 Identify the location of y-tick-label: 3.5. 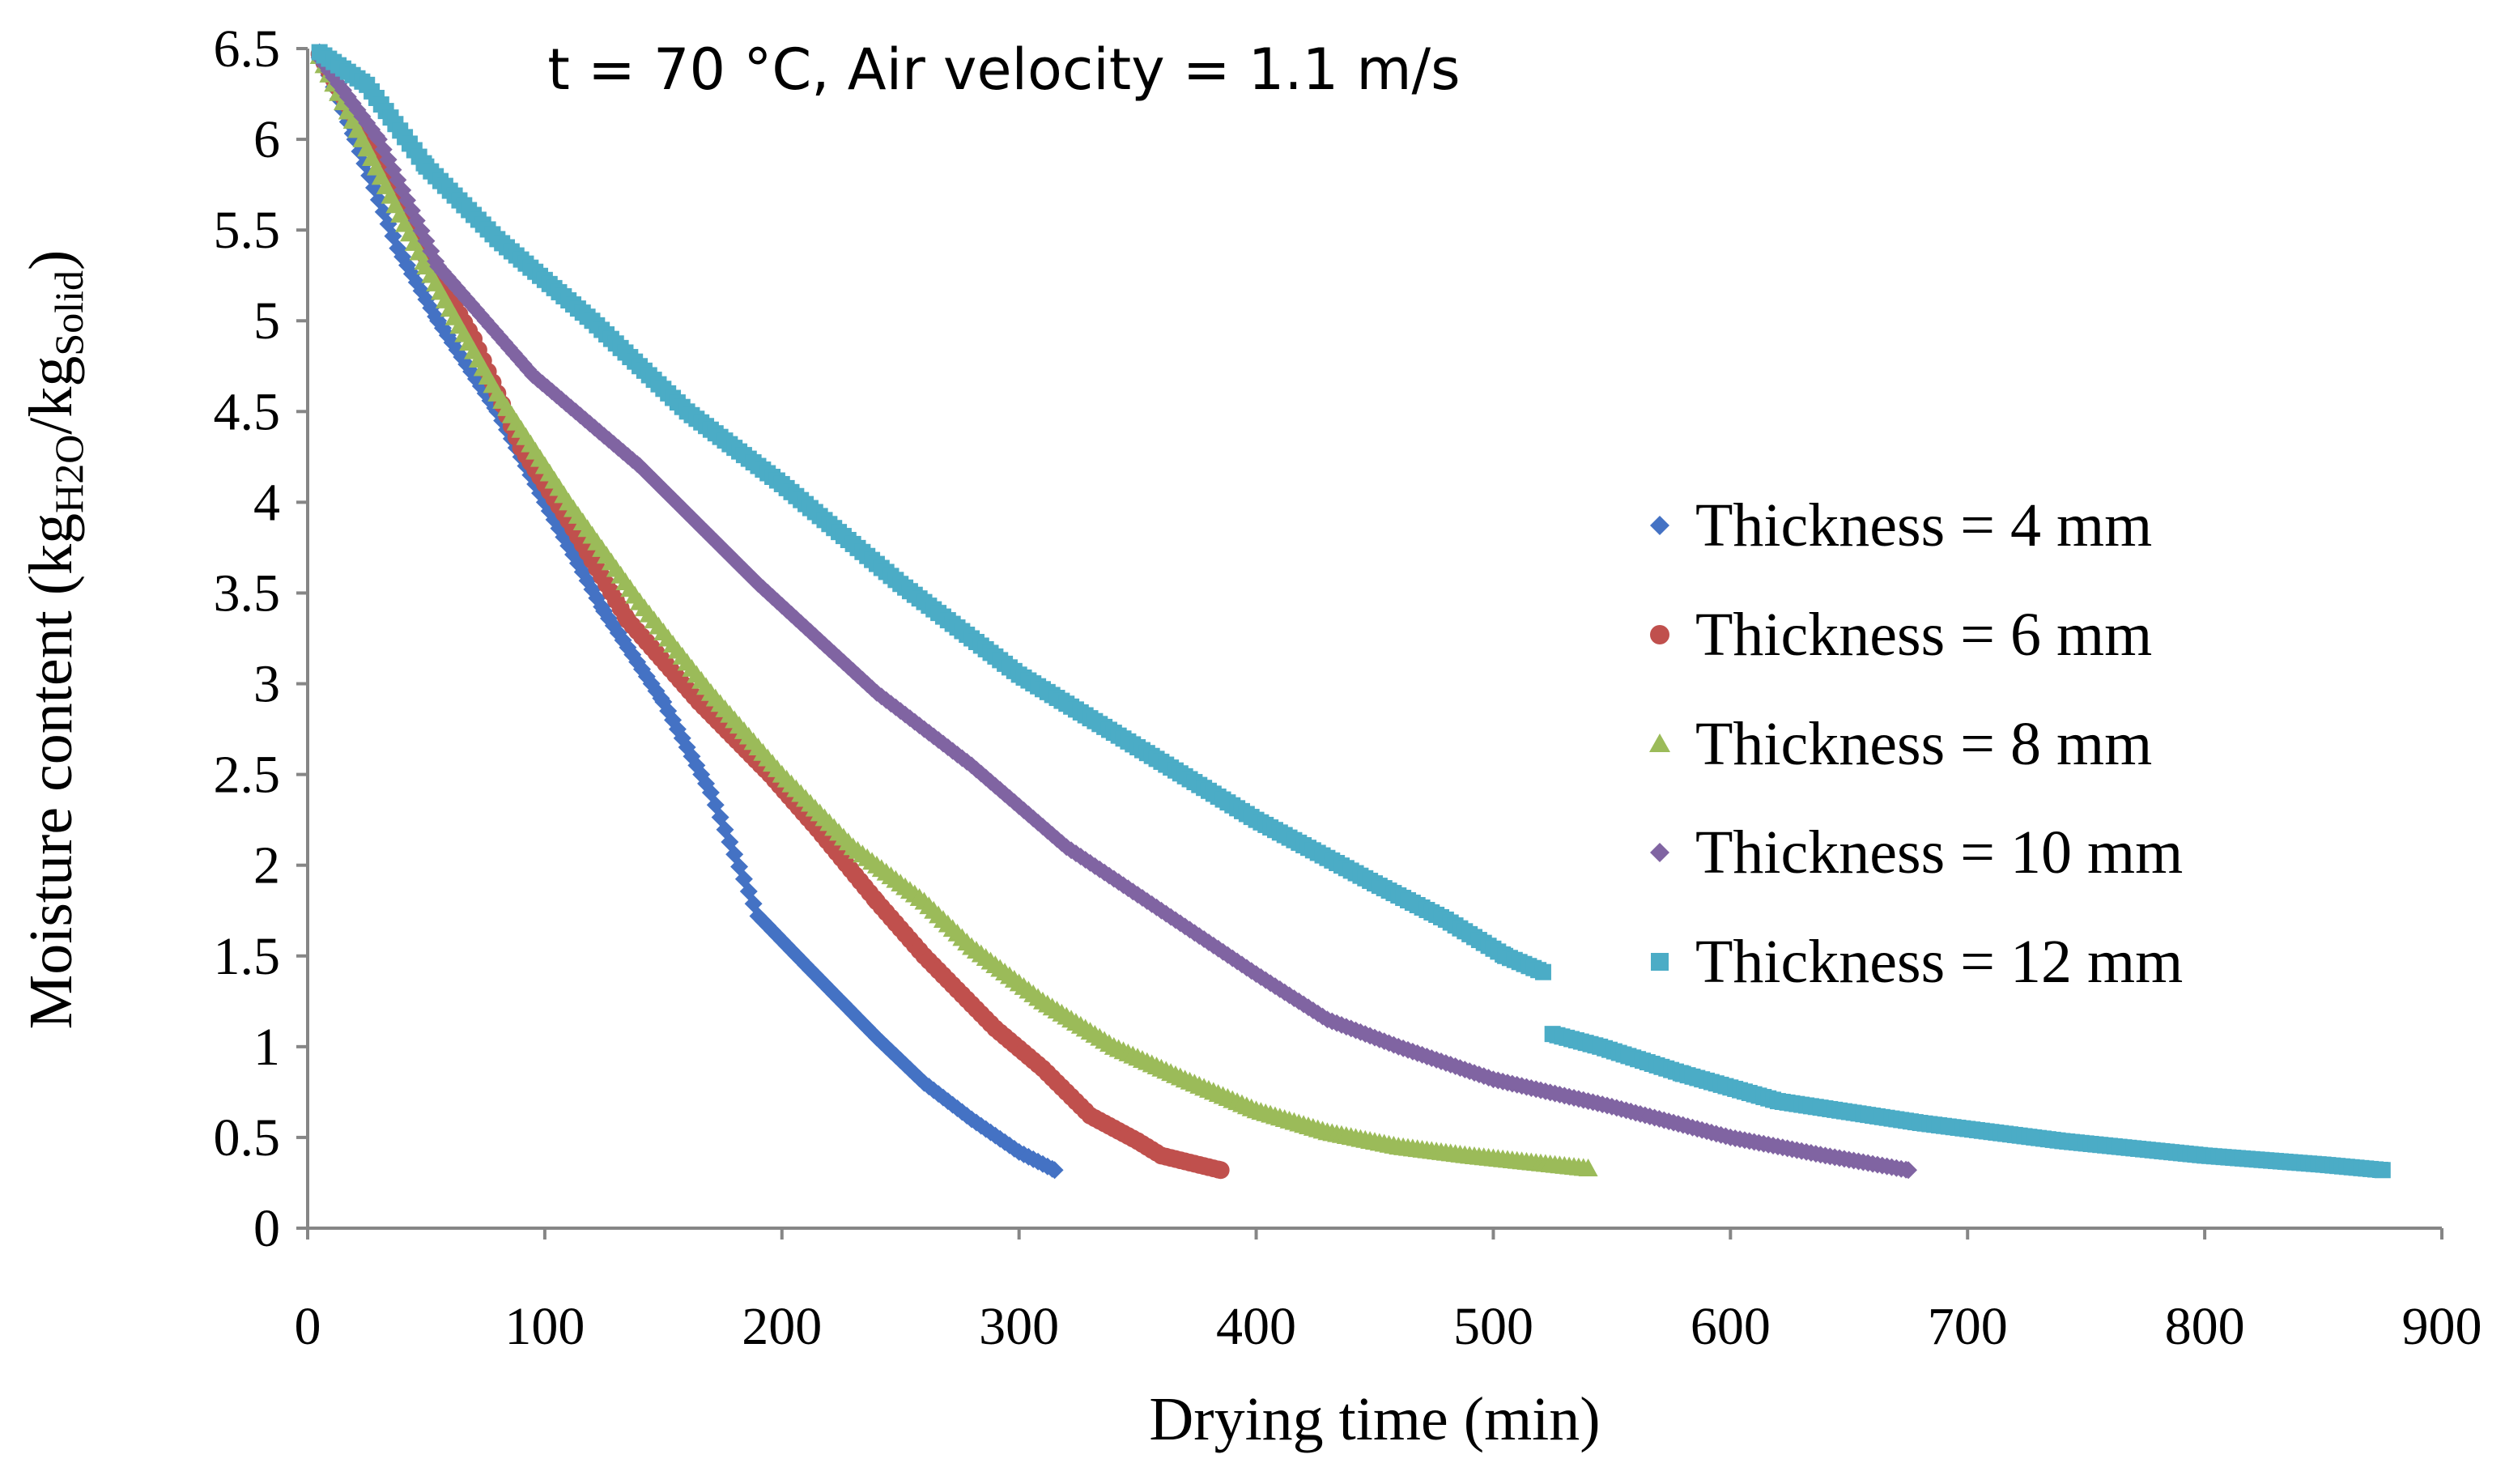
(247, 593).